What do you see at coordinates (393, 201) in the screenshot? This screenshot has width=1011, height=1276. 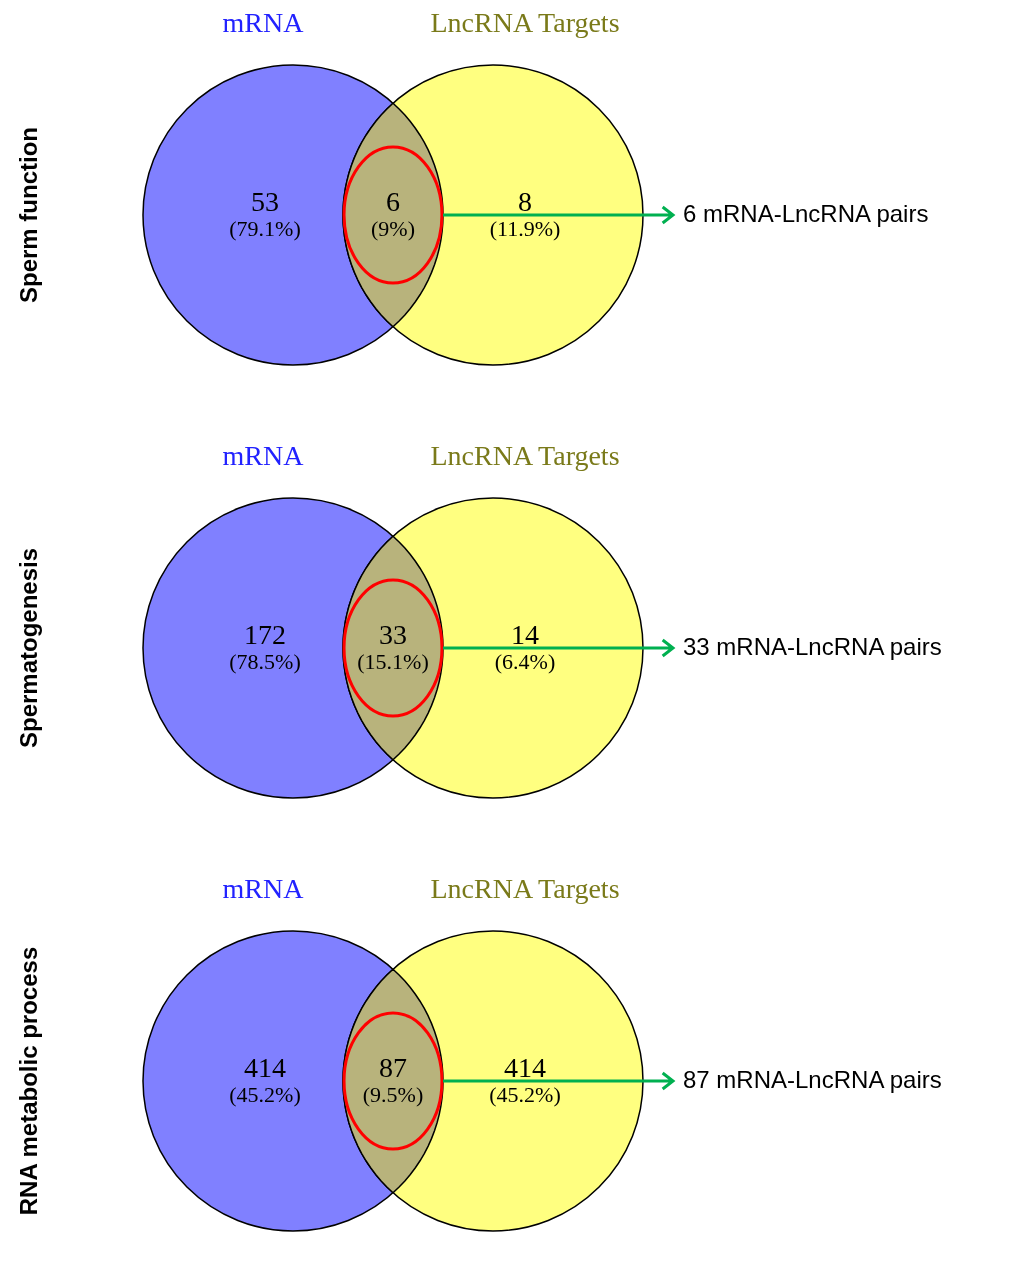 I see `data-label: 6` at bounding box center [393, 201].